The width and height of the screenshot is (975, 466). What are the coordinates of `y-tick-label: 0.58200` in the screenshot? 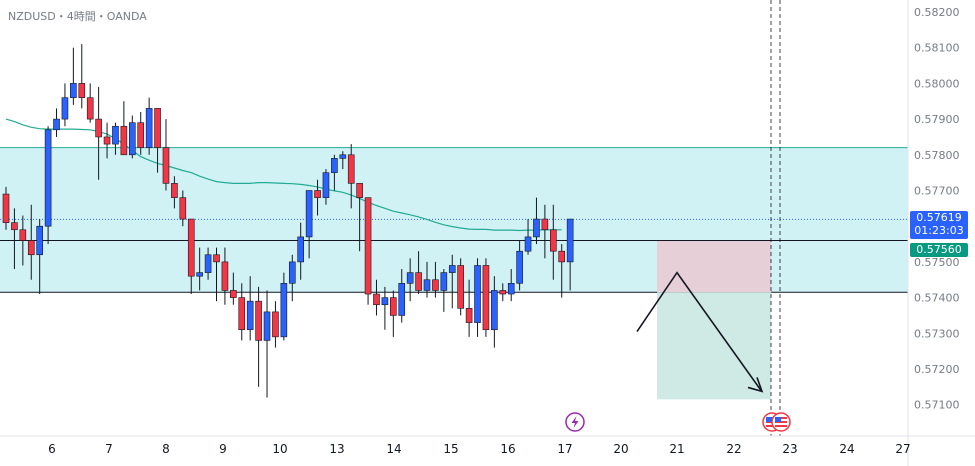 It's located at (937, 12).